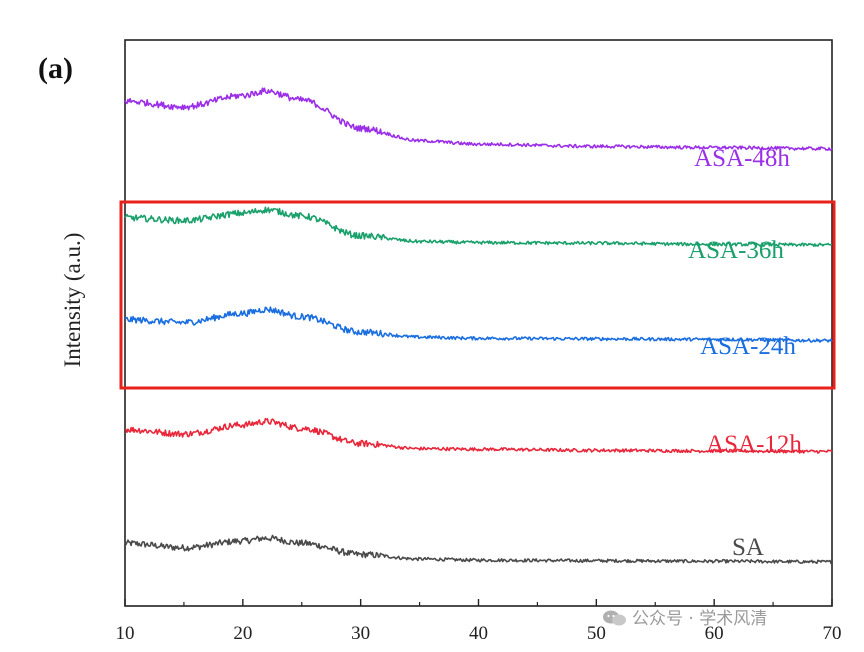  What do you see at coordinates (55, 68) in the screenshot?
I see `panel-label: (a)` at bounding box center [55, 68].